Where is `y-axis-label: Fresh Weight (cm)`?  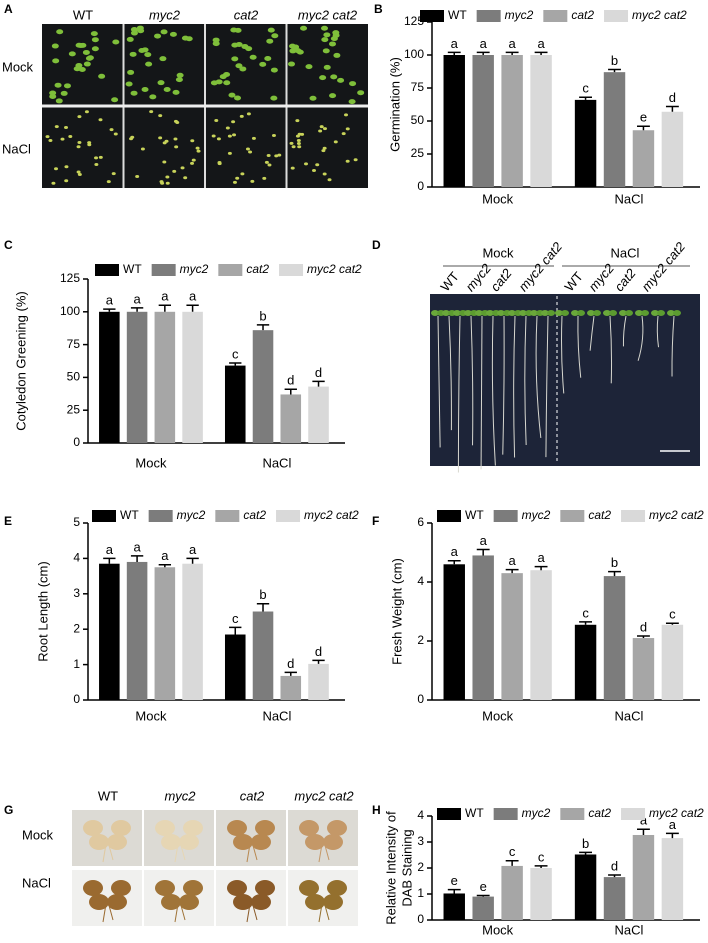 y-axis-label: Fresh Weight (cm) is located at coordinates (396, 611).